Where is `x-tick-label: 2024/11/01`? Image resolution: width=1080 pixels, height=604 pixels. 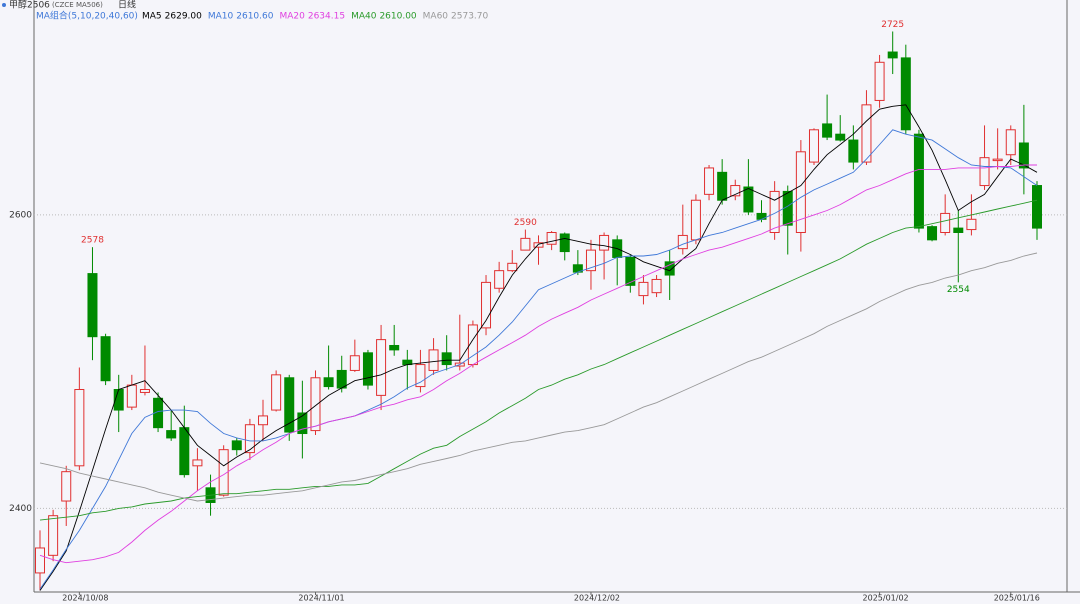 x-tick-label: 2024/11/01 is located at coordinates (321, 598).